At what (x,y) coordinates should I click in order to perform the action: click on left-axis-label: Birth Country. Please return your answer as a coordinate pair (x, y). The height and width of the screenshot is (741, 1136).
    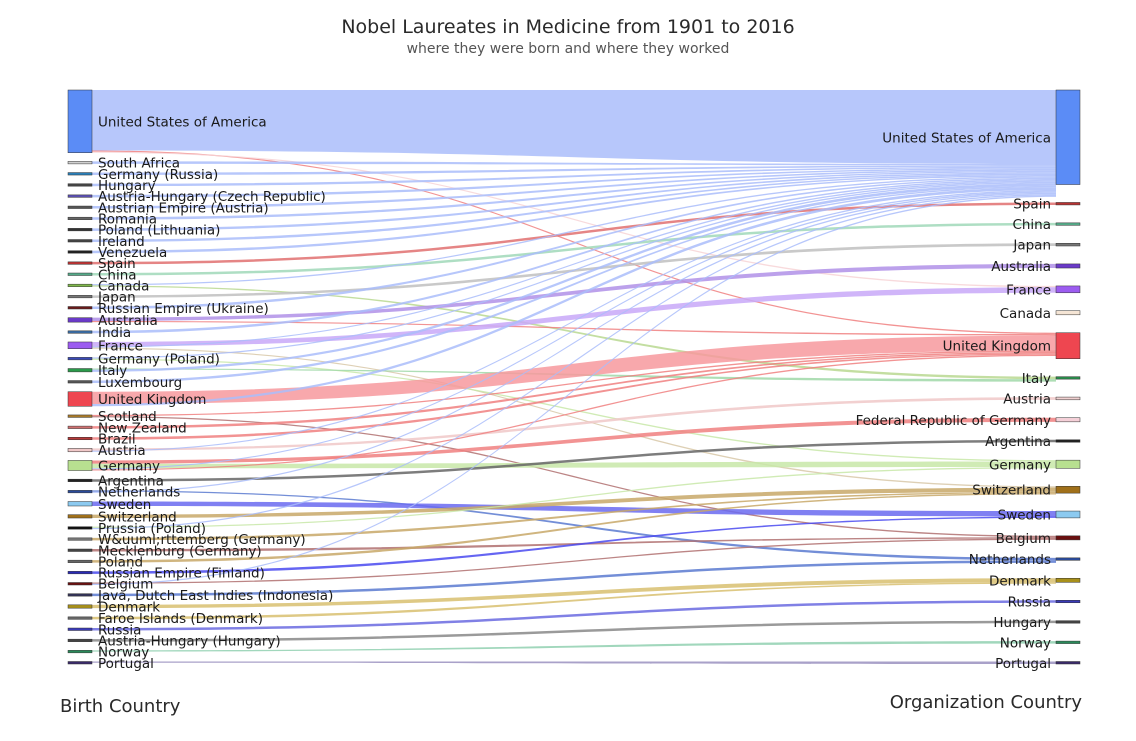
    Looking at the image, I should click on (120, 706).